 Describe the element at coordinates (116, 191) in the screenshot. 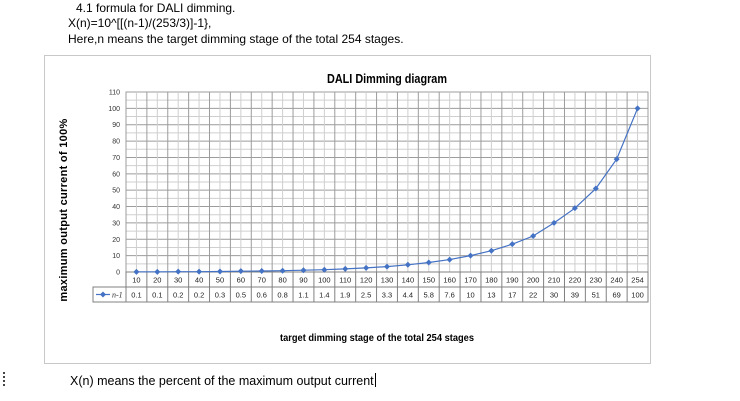

I see `y-tick-label: 50` at that location.